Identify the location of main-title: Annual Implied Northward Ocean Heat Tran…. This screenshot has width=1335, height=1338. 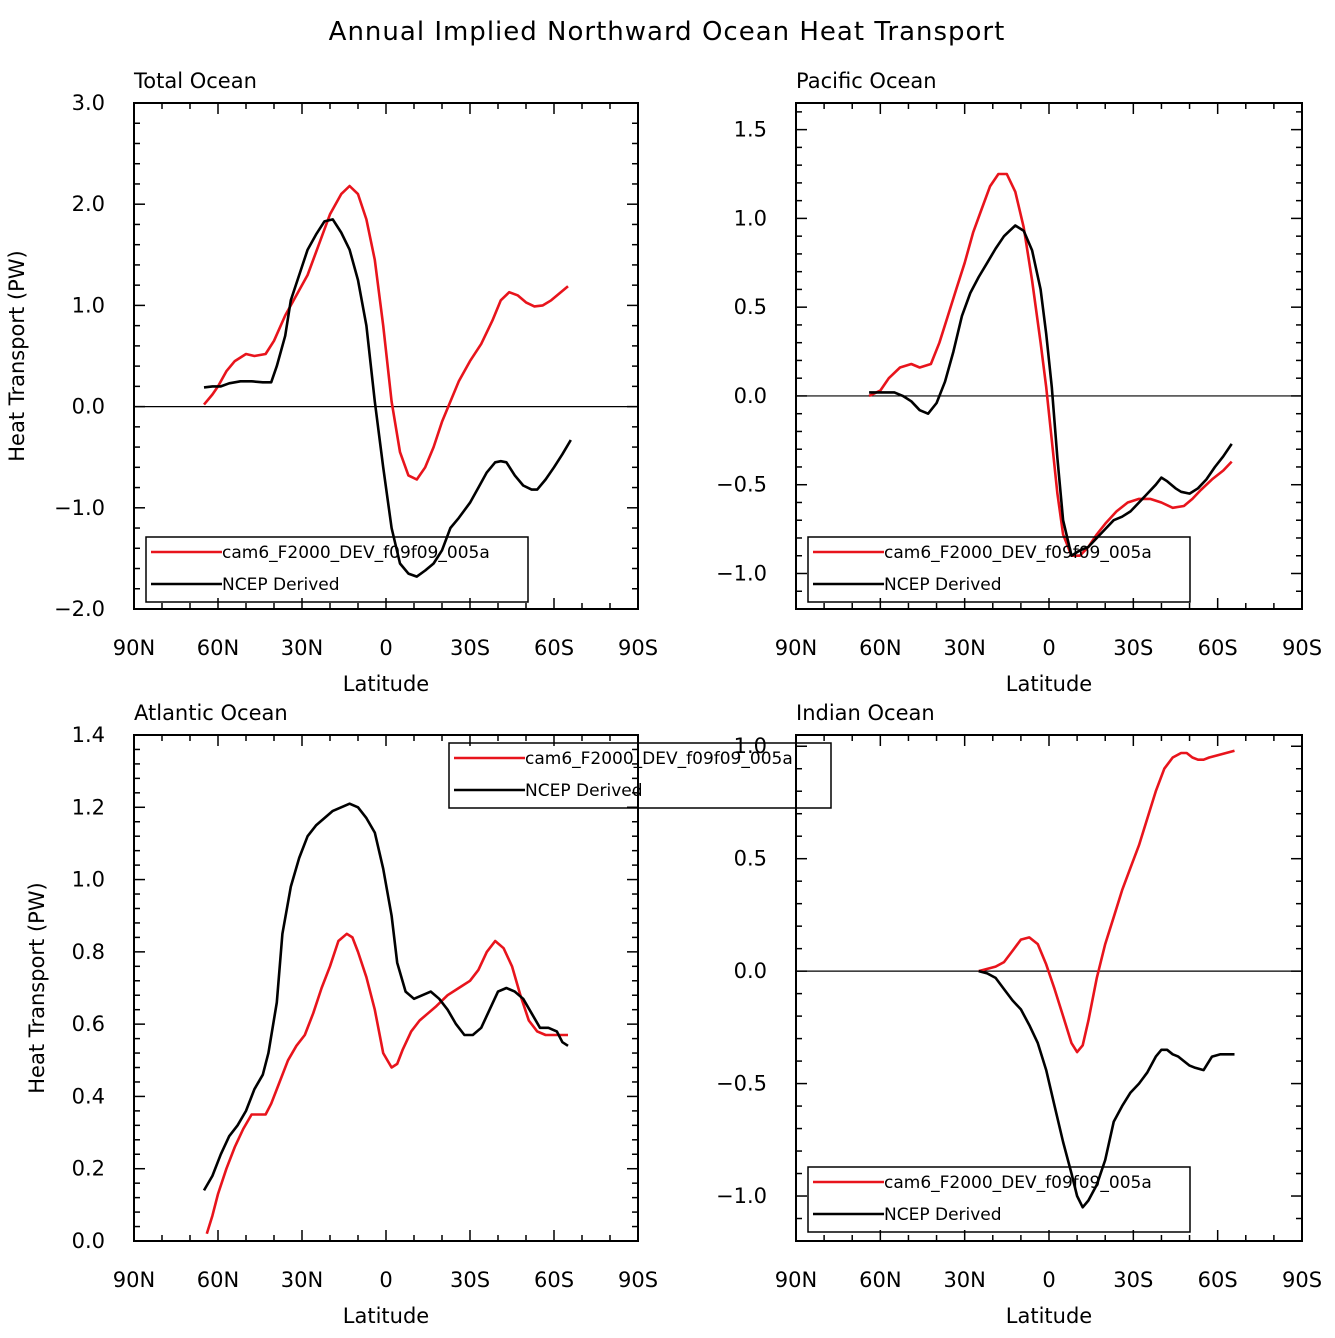
(667, 32).